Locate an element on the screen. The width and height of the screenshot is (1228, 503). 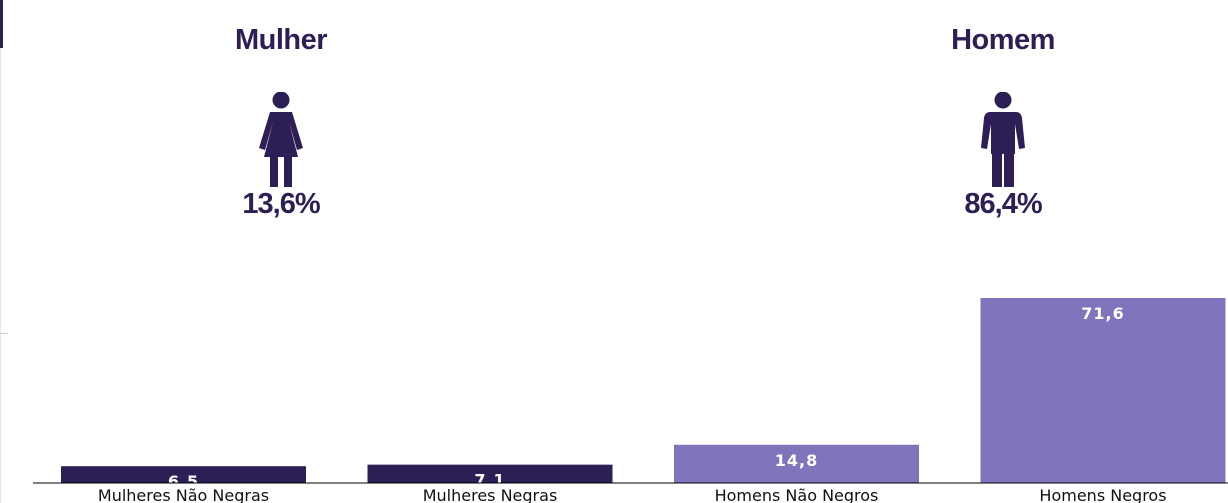
gender-percent-man: 86,4% is located at coordinates (1003, 204).